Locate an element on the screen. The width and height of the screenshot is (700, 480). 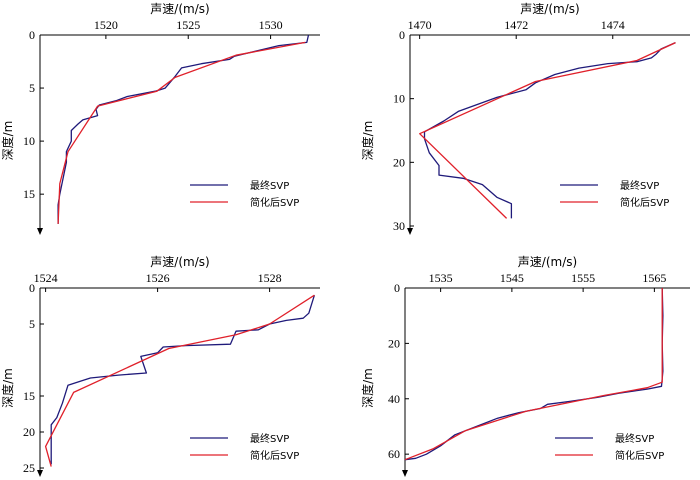
x-tick-label: 1526 is located at coordinates (158, 278).